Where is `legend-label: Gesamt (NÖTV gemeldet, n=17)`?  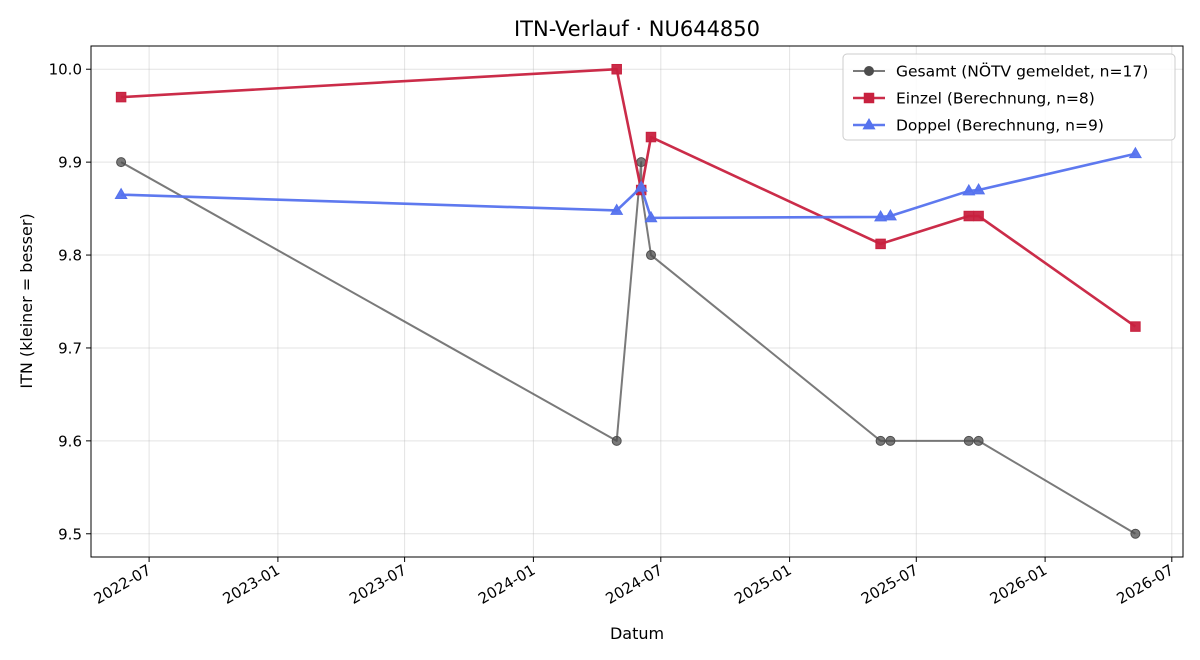
legend-label: Gesamt (NÖTV gemeldet, n=17) is located at coordinates (1022, 71).